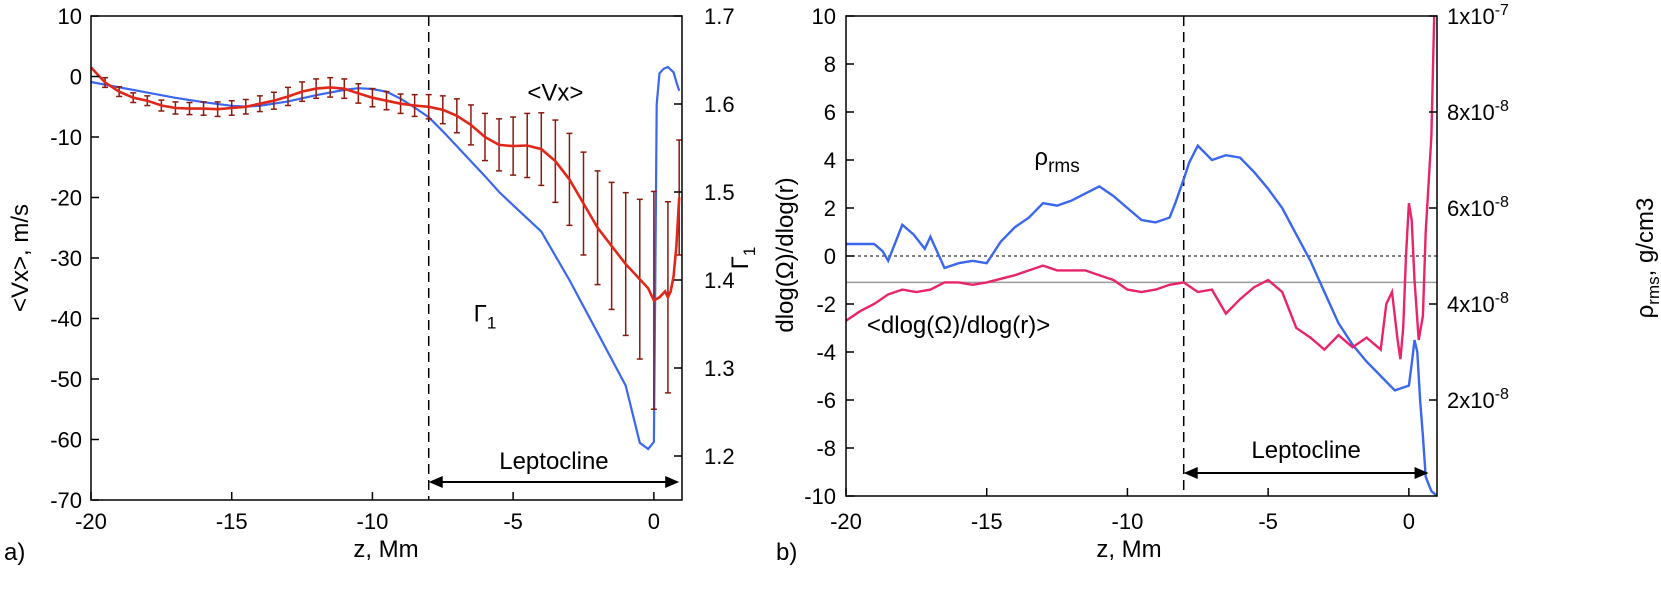  I want to click on panel-a-y2-title-main: Γ, so click(740, 262).